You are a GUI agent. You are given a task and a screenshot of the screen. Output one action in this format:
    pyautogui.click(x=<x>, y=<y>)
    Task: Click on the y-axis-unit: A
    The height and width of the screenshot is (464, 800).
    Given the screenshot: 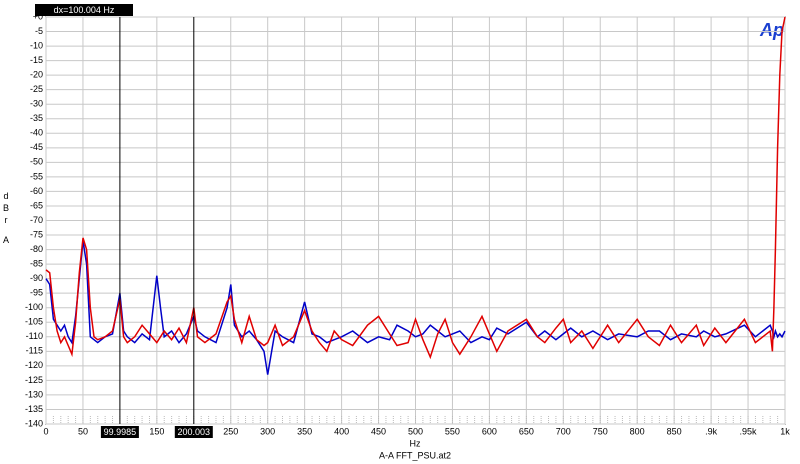 What is the action you would take?
    pyautogui.click(x=5, y=240)
    